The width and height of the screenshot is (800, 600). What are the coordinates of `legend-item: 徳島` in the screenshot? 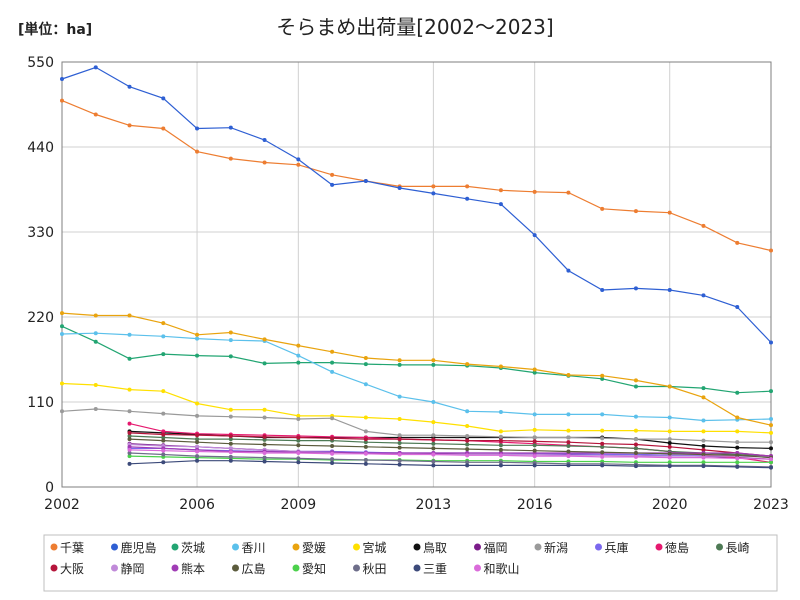 It's located at (672, 547).